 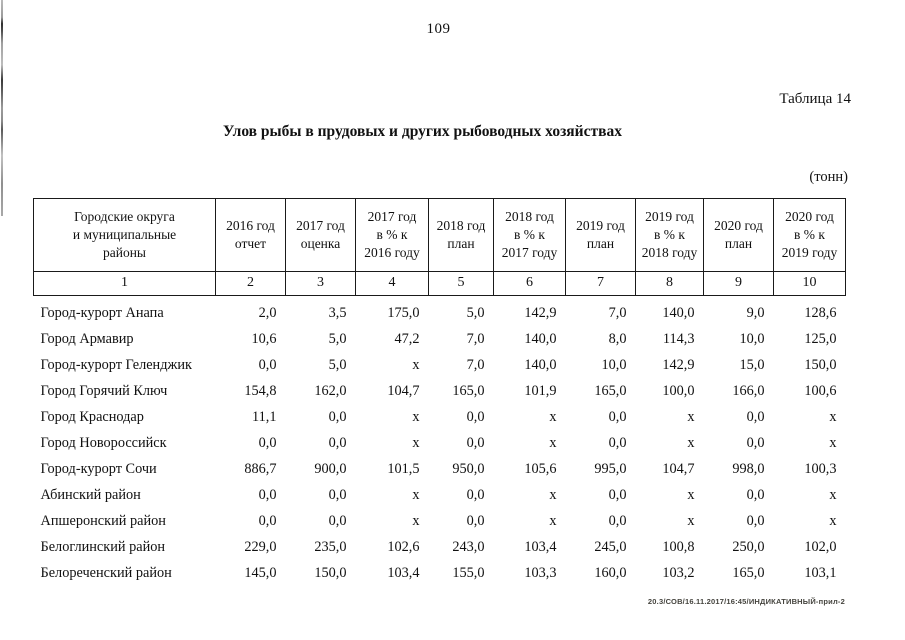 What do you see at coordinates (815, 99) in the screenshot?
I see `table-caption-label: Таблица 14` at bounding box center [815, 99].